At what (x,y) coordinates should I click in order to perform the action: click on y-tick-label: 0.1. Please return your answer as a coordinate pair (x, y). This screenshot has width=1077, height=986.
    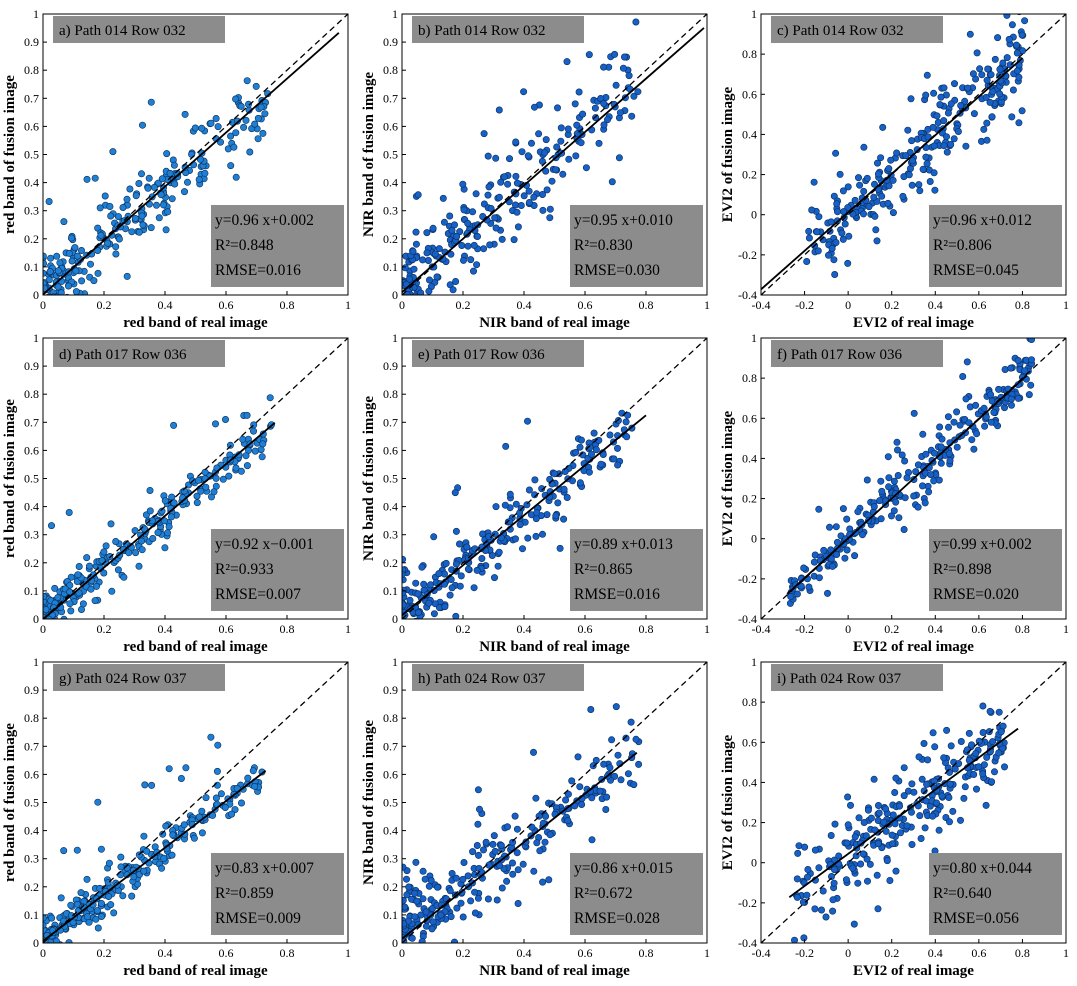
    Looking at the image, I should click on (31, 591).